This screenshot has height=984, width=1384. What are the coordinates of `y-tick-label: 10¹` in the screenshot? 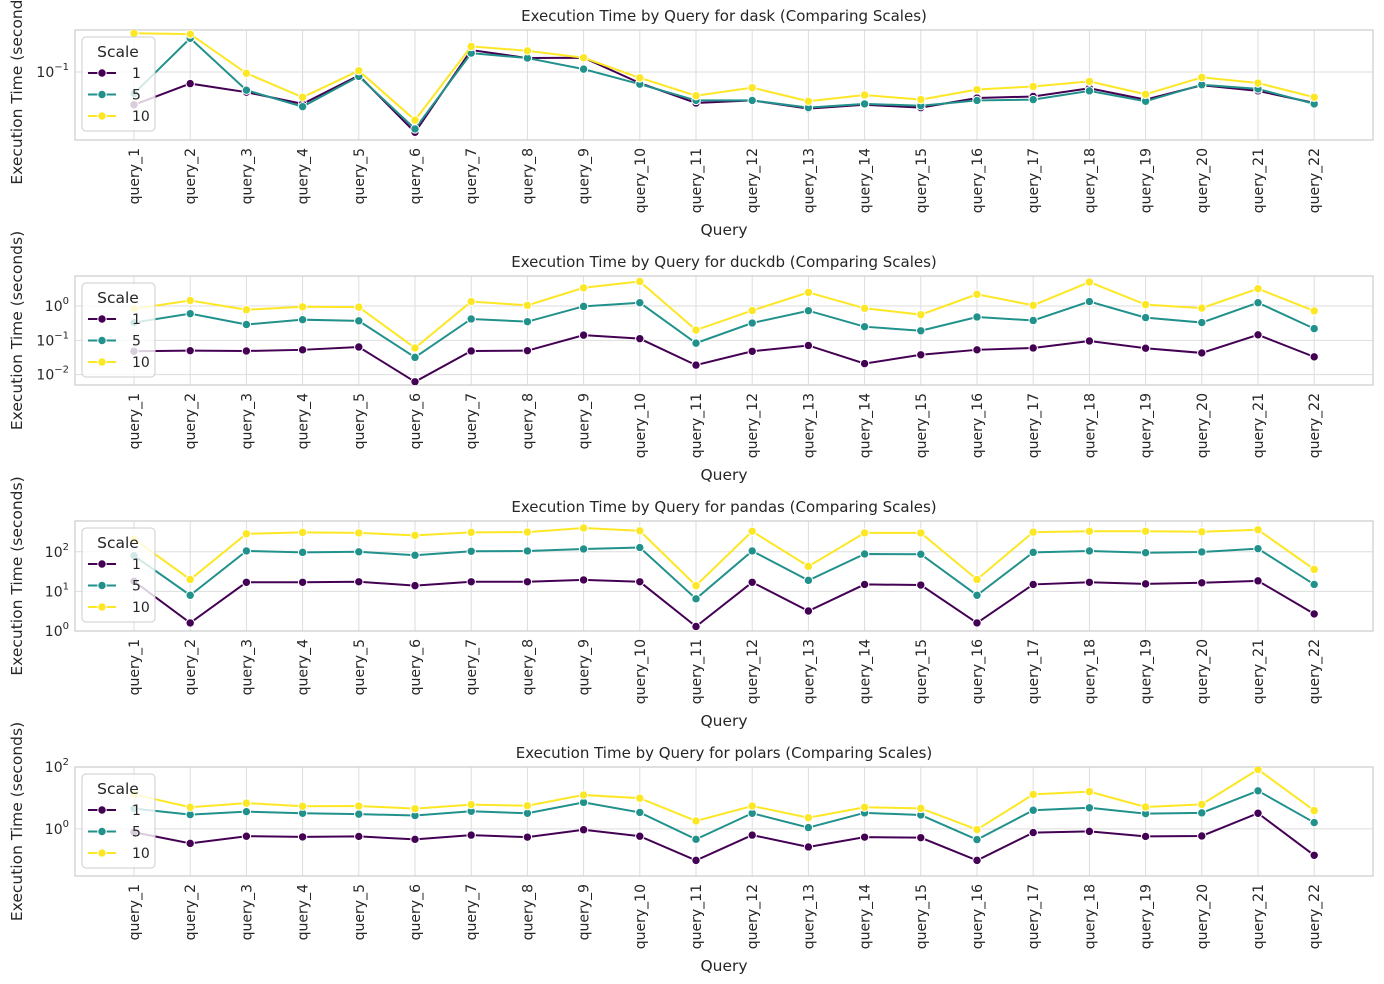 It's located at (57, 590).